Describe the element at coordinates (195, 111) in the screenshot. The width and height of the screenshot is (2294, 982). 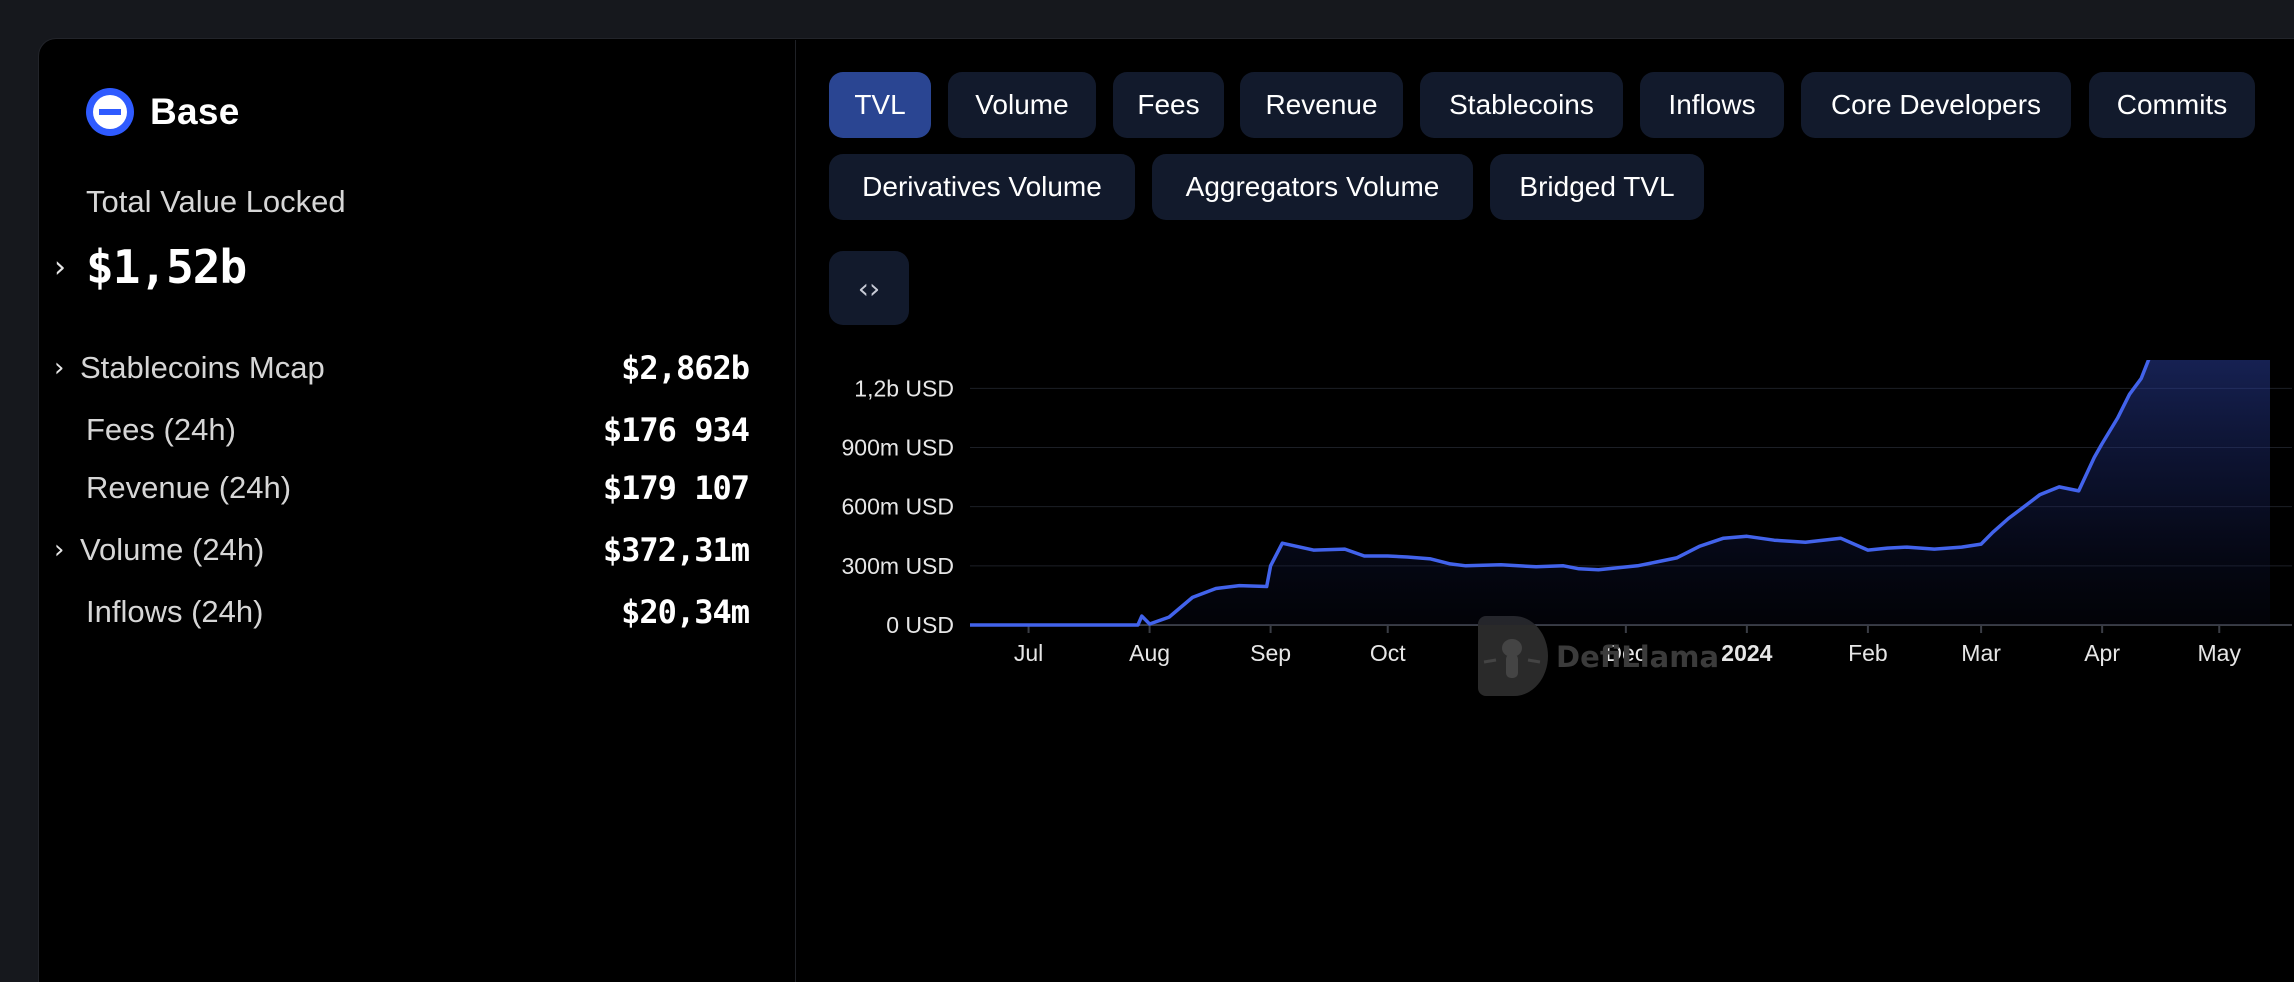
I see `chain-name: Base` at that location.